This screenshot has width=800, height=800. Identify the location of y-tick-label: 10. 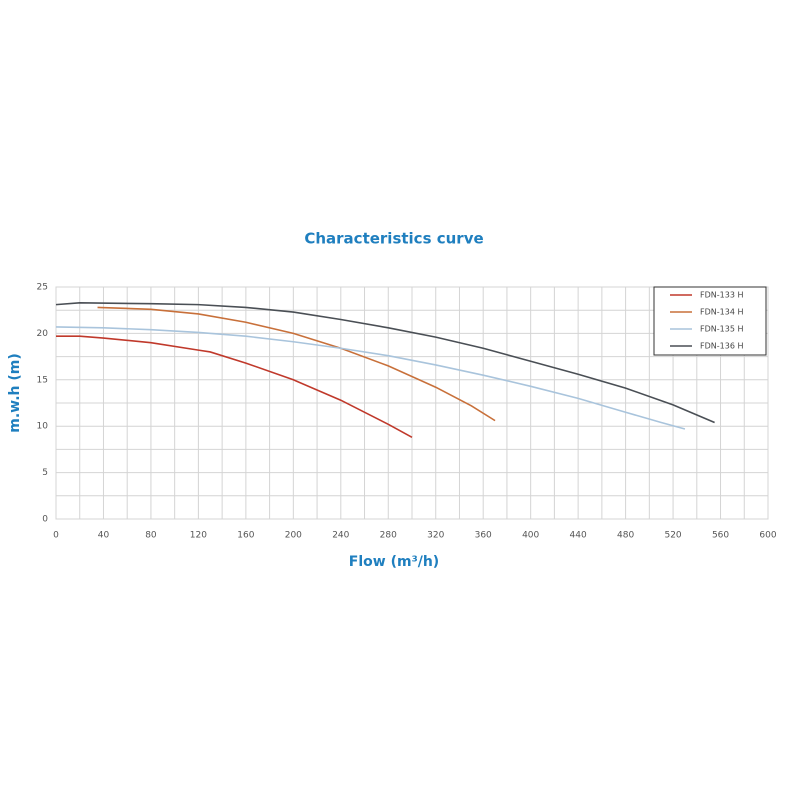
(43, 427).